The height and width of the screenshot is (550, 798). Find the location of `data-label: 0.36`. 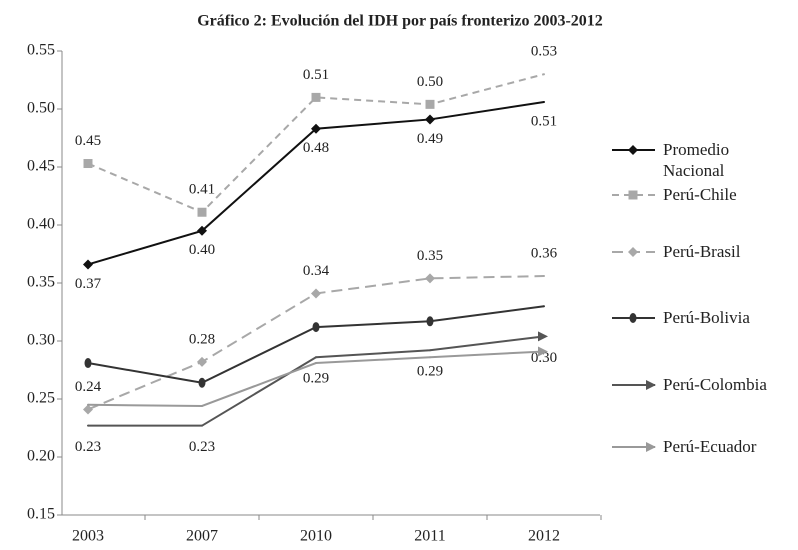

data-label: 0.36 is located at coordinates (544, 253).